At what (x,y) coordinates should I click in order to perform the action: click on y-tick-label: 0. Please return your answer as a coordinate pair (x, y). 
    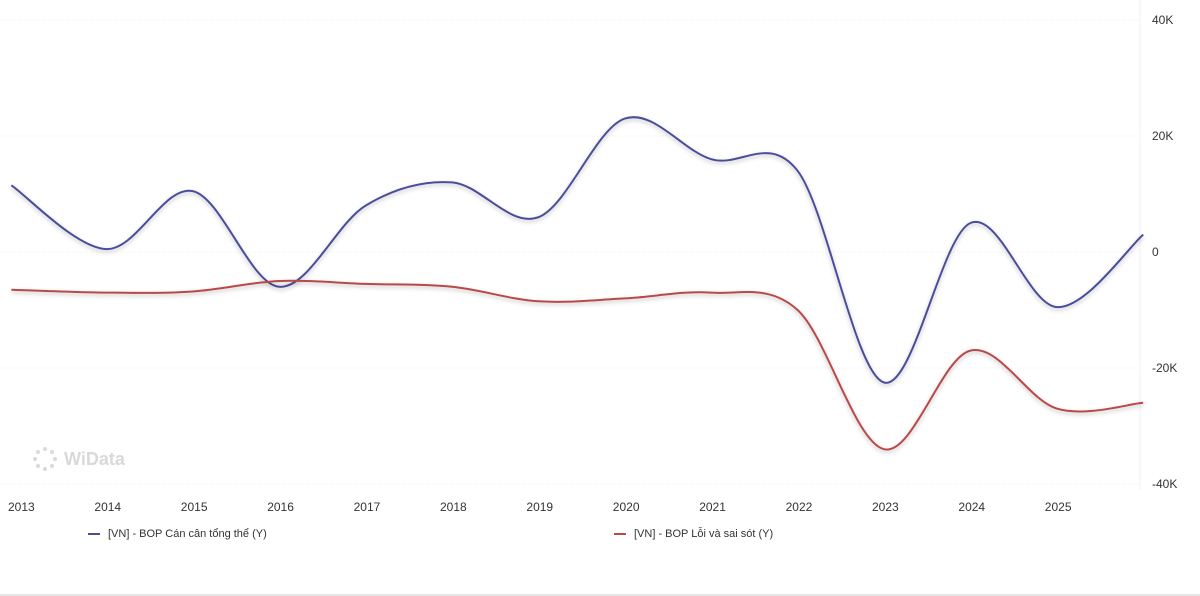
    Looking at the image, I should click on (1155, 252).